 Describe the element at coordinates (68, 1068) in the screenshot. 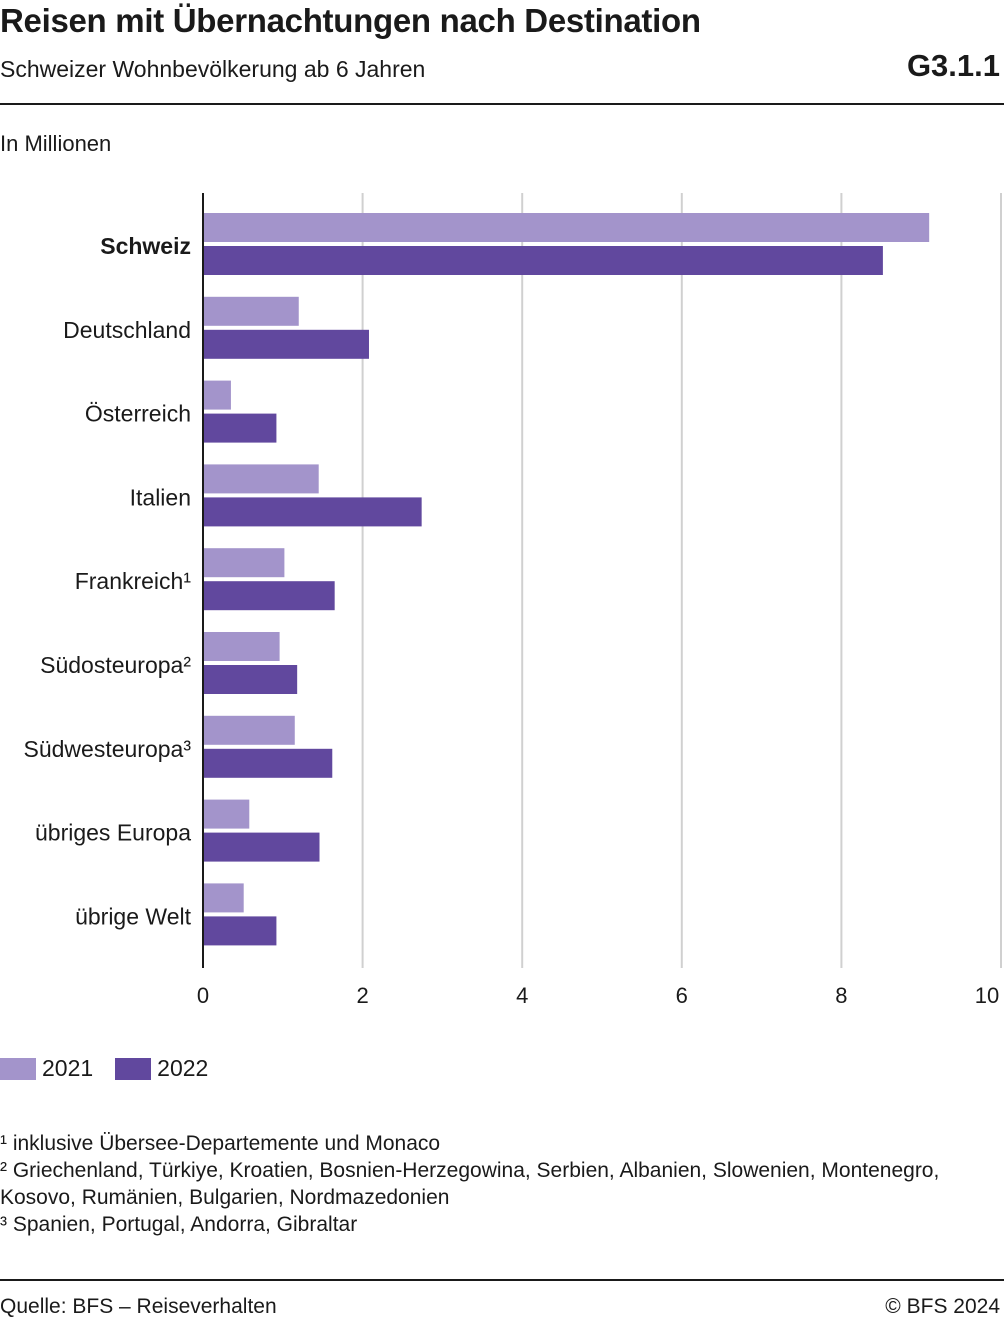

I see `legend-label-2021: 2021` at that location.